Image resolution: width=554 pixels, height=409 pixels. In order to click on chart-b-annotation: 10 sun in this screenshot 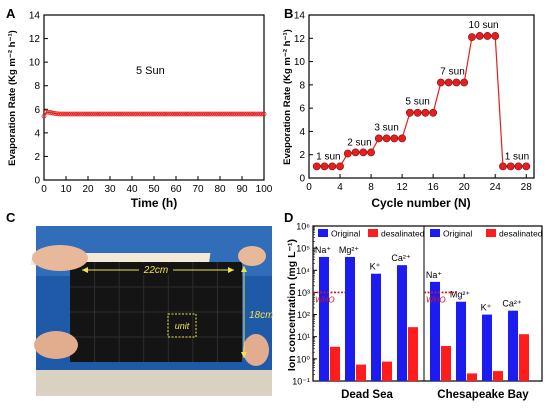, I will do `click(484, 25)`.